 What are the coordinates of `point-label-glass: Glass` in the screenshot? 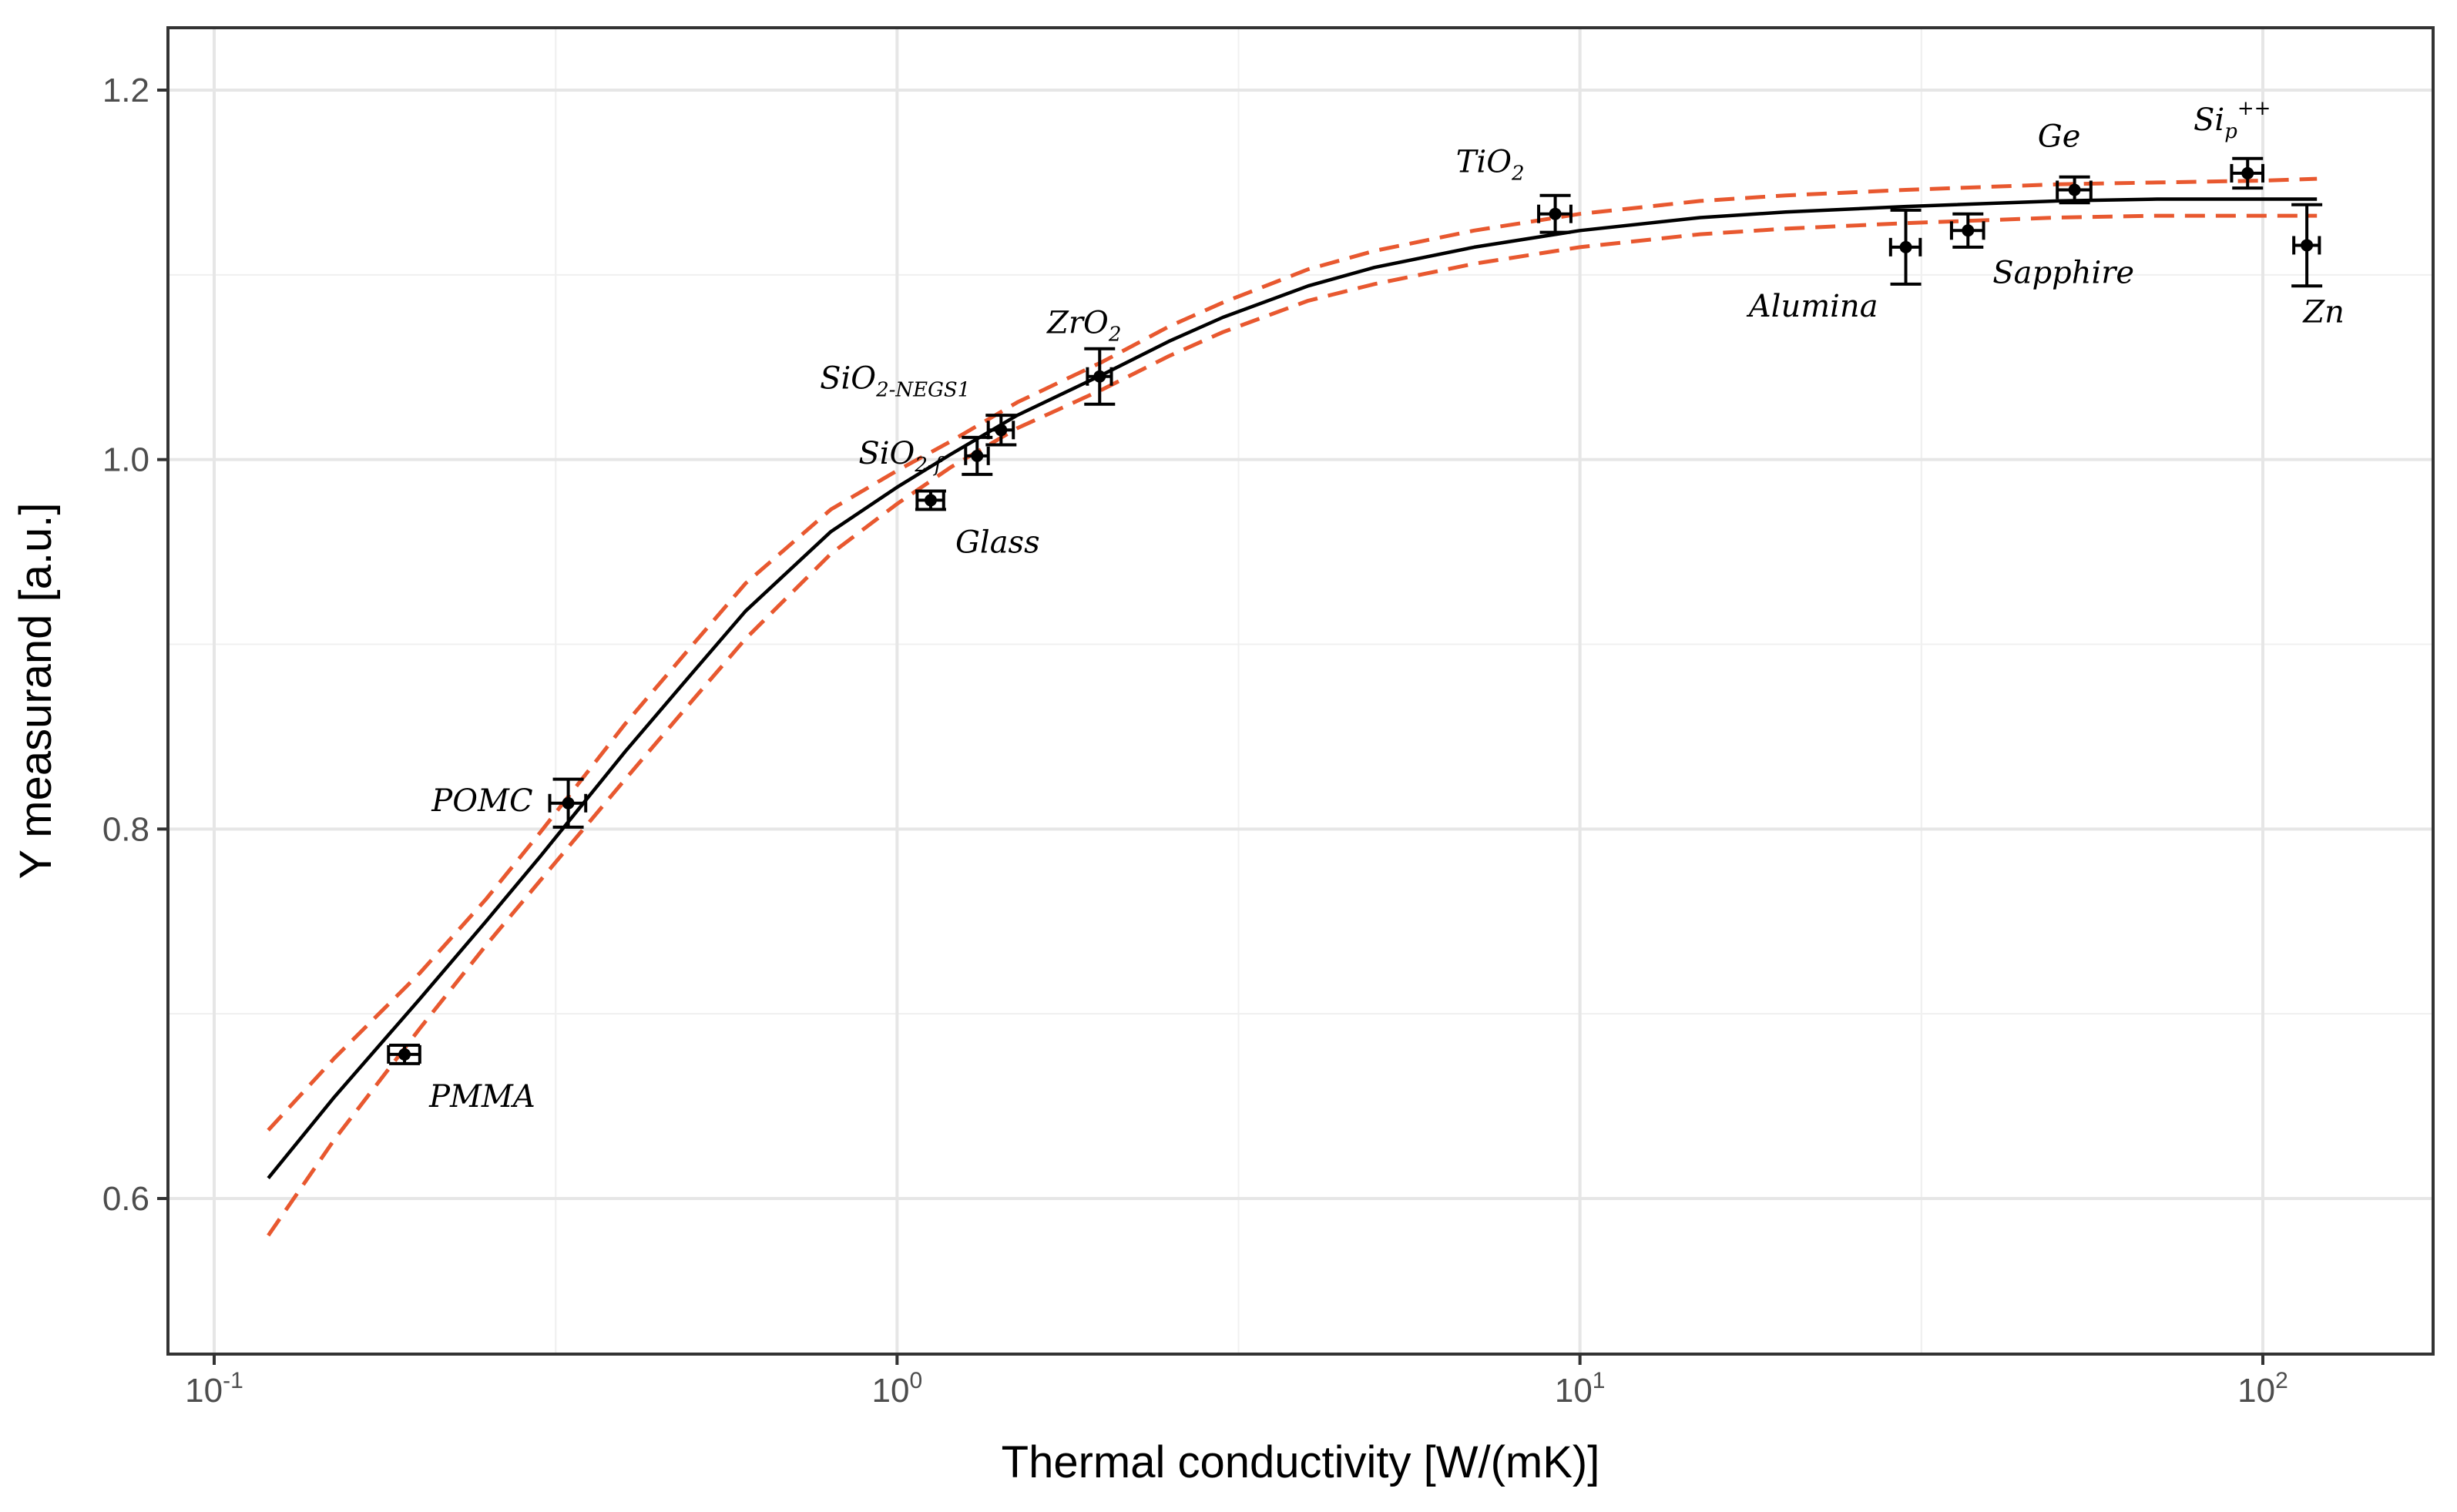 It's located at (998, 542).